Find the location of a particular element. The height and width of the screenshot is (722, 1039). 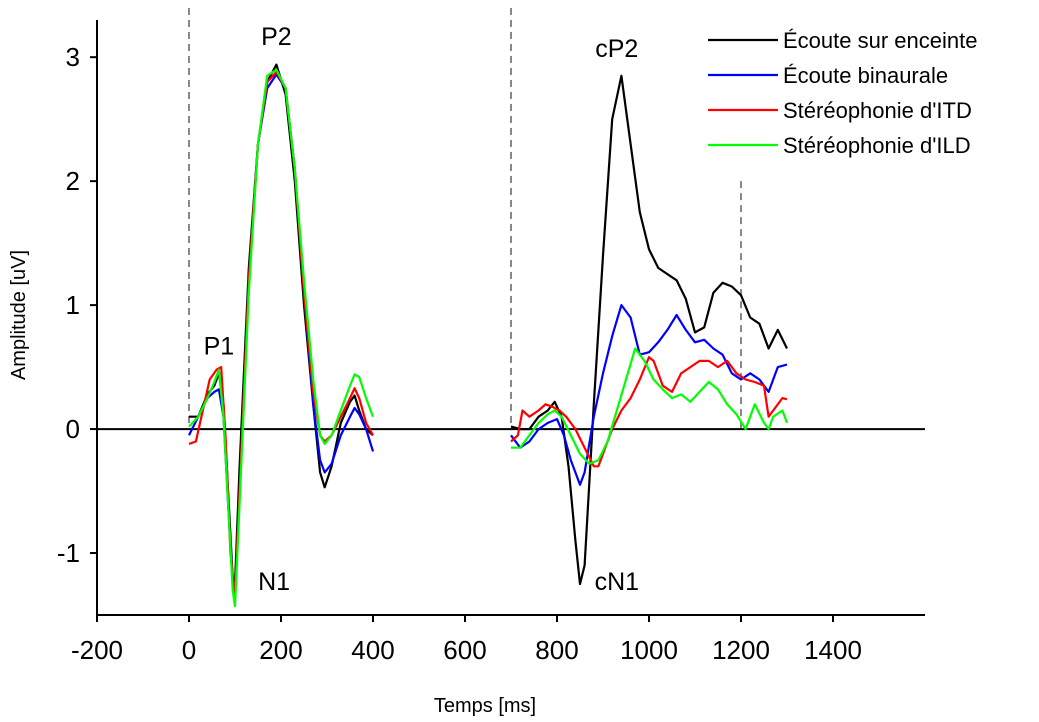

x-tick-label: 600 is located at coordinates (464, 650).